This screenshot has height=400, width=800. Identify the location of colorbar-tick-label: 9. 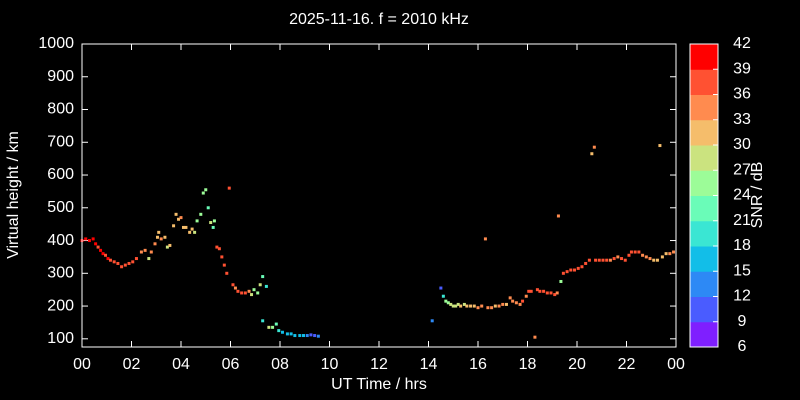
(742, 321).